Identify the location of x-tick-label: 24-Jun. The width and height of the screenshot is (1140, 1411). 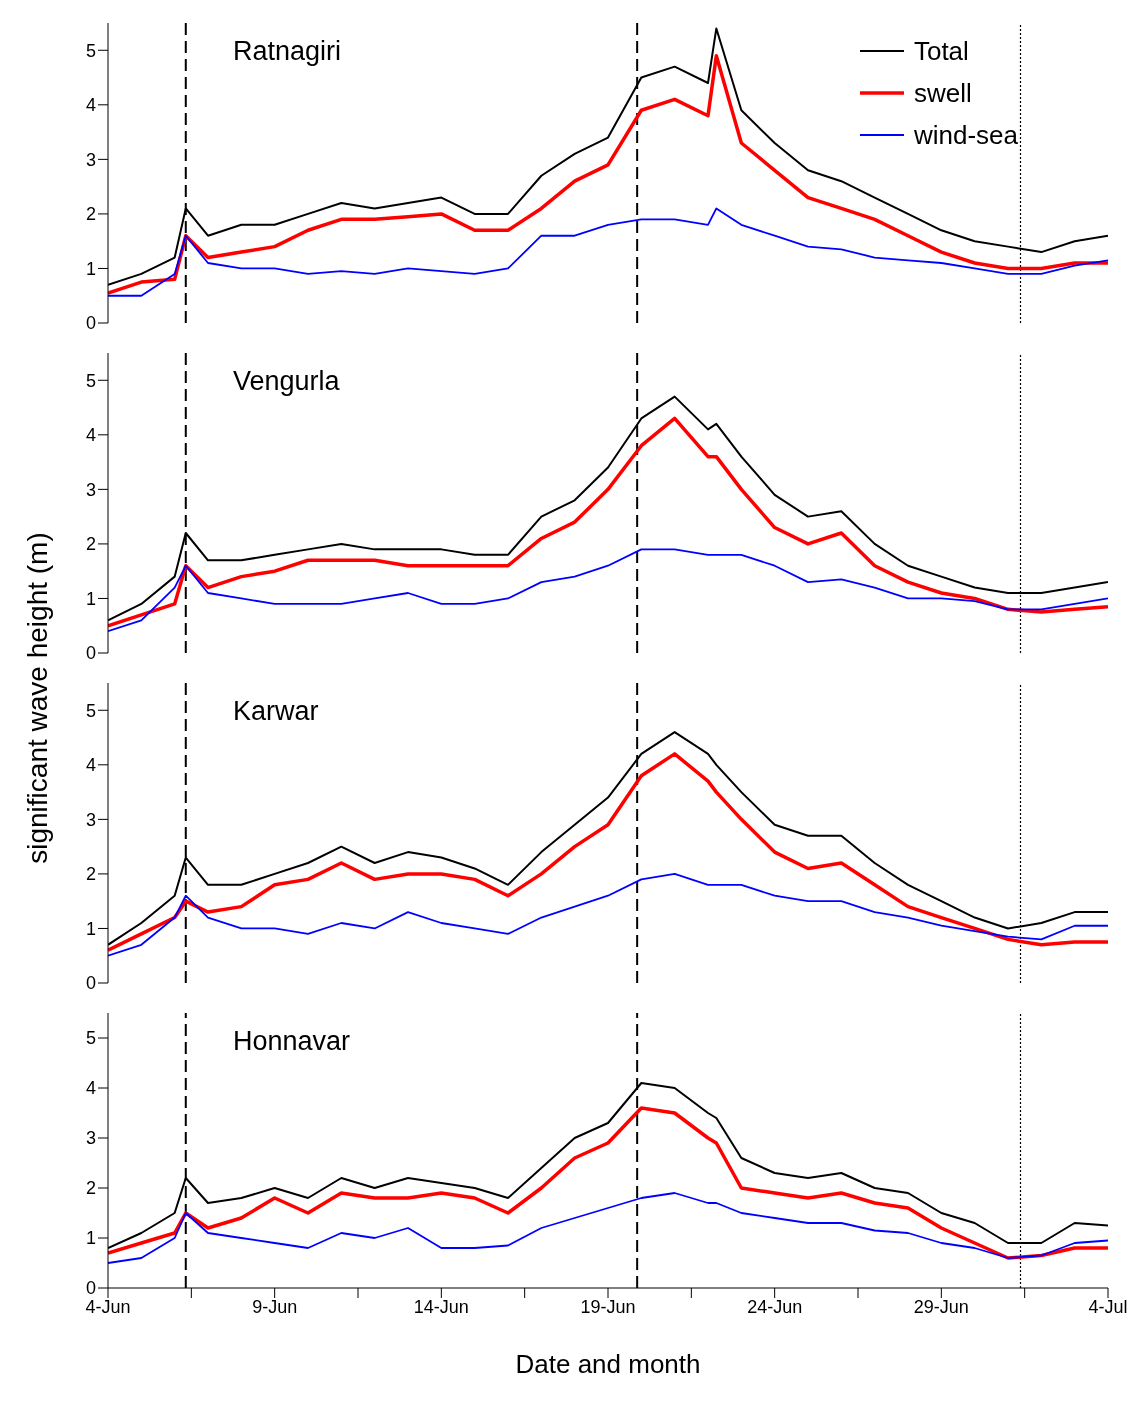
(775, 1306).